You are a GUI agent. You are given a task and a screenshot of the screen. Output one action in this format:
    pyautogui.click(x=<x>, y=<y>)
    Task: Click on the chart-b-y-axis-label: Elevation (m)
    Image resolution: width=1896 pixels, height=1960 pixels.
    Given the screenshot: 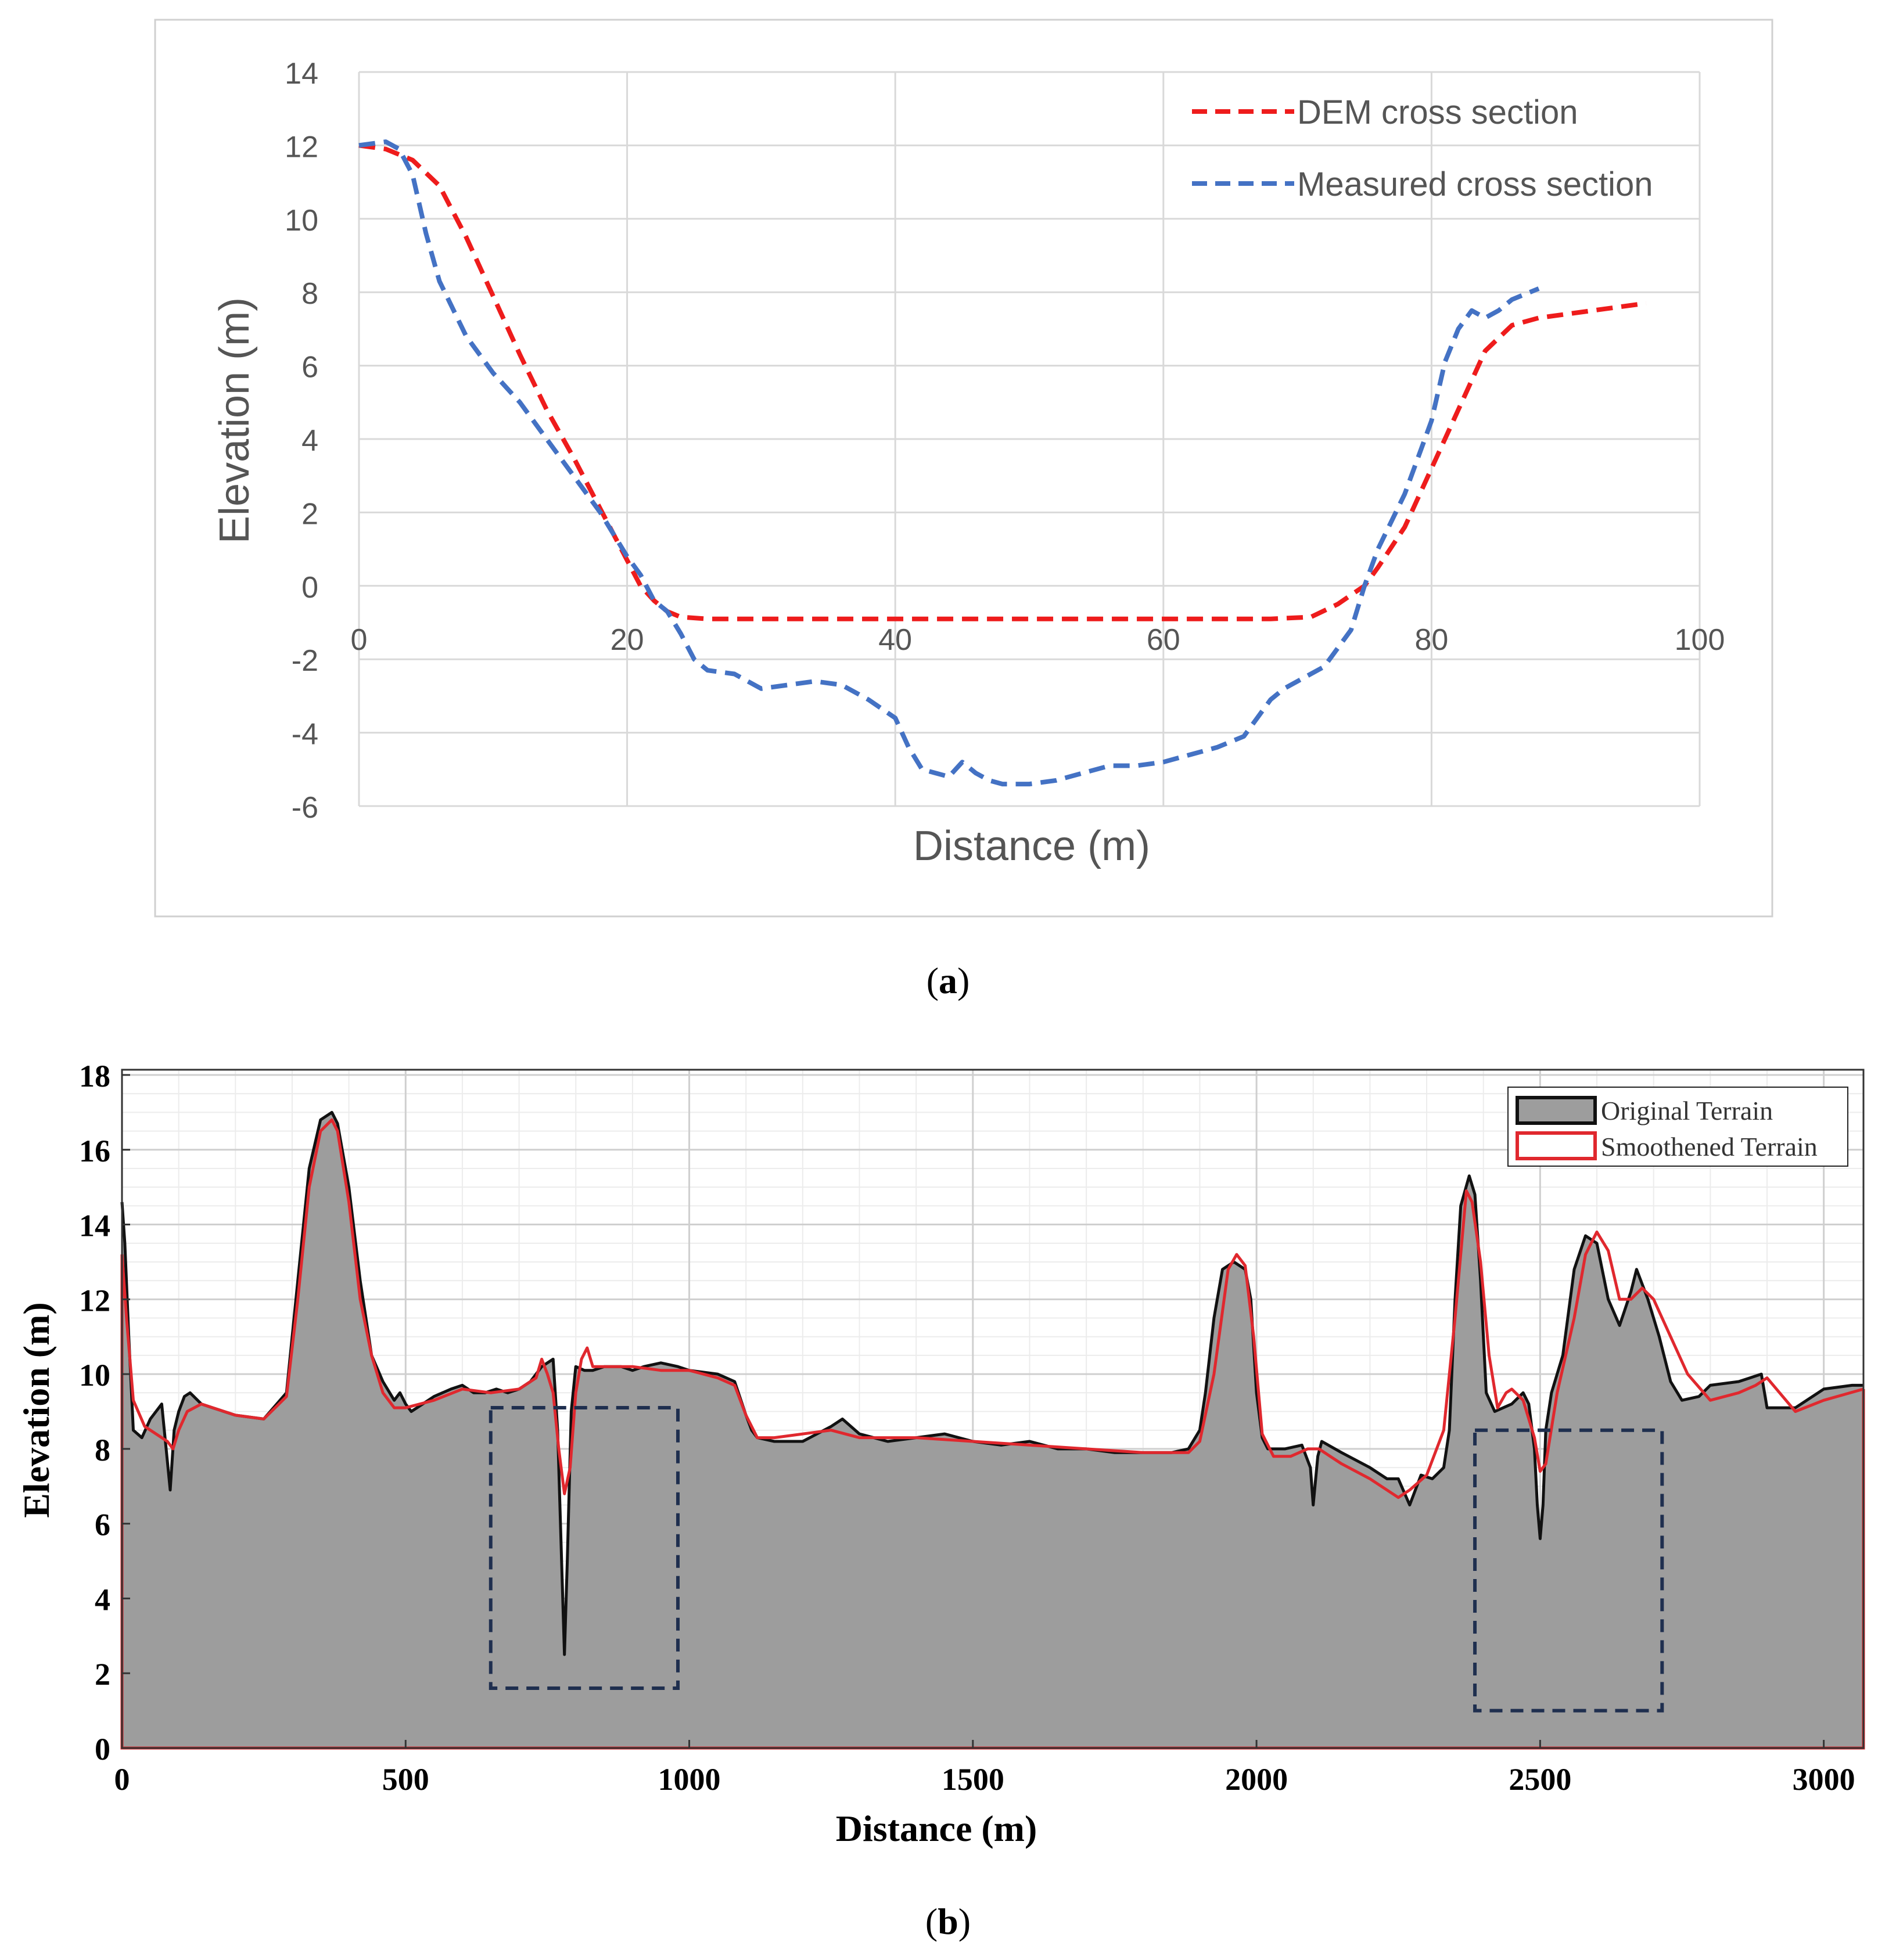 What is the action you would take?
    pyautogui.click(x=36, y=1410)
    